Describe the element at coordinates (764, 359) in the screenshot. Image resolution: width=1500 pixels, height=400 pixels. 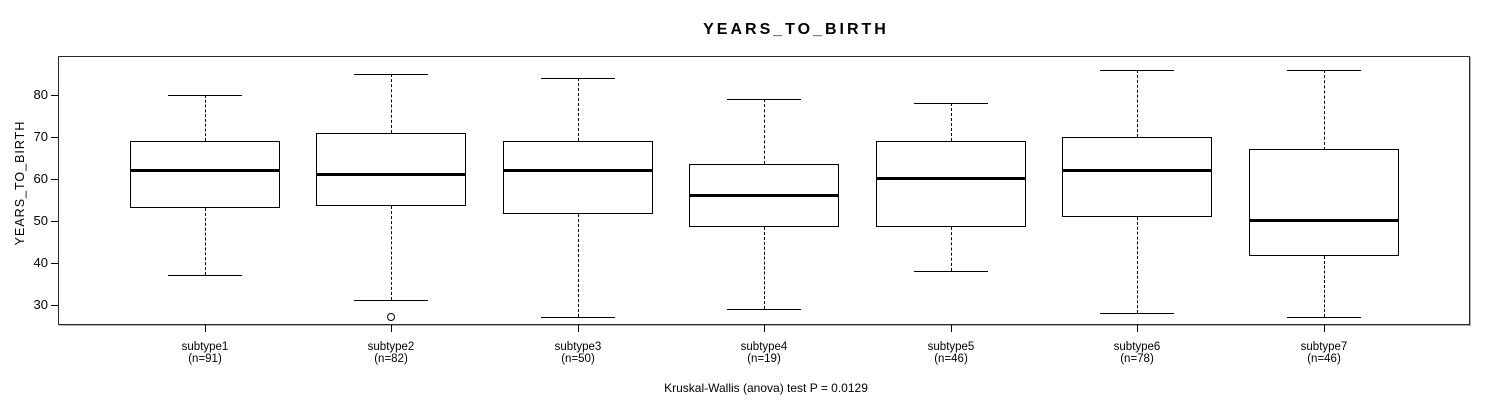
I see `sample-size-label-subtype4: (n=19)` at that location.